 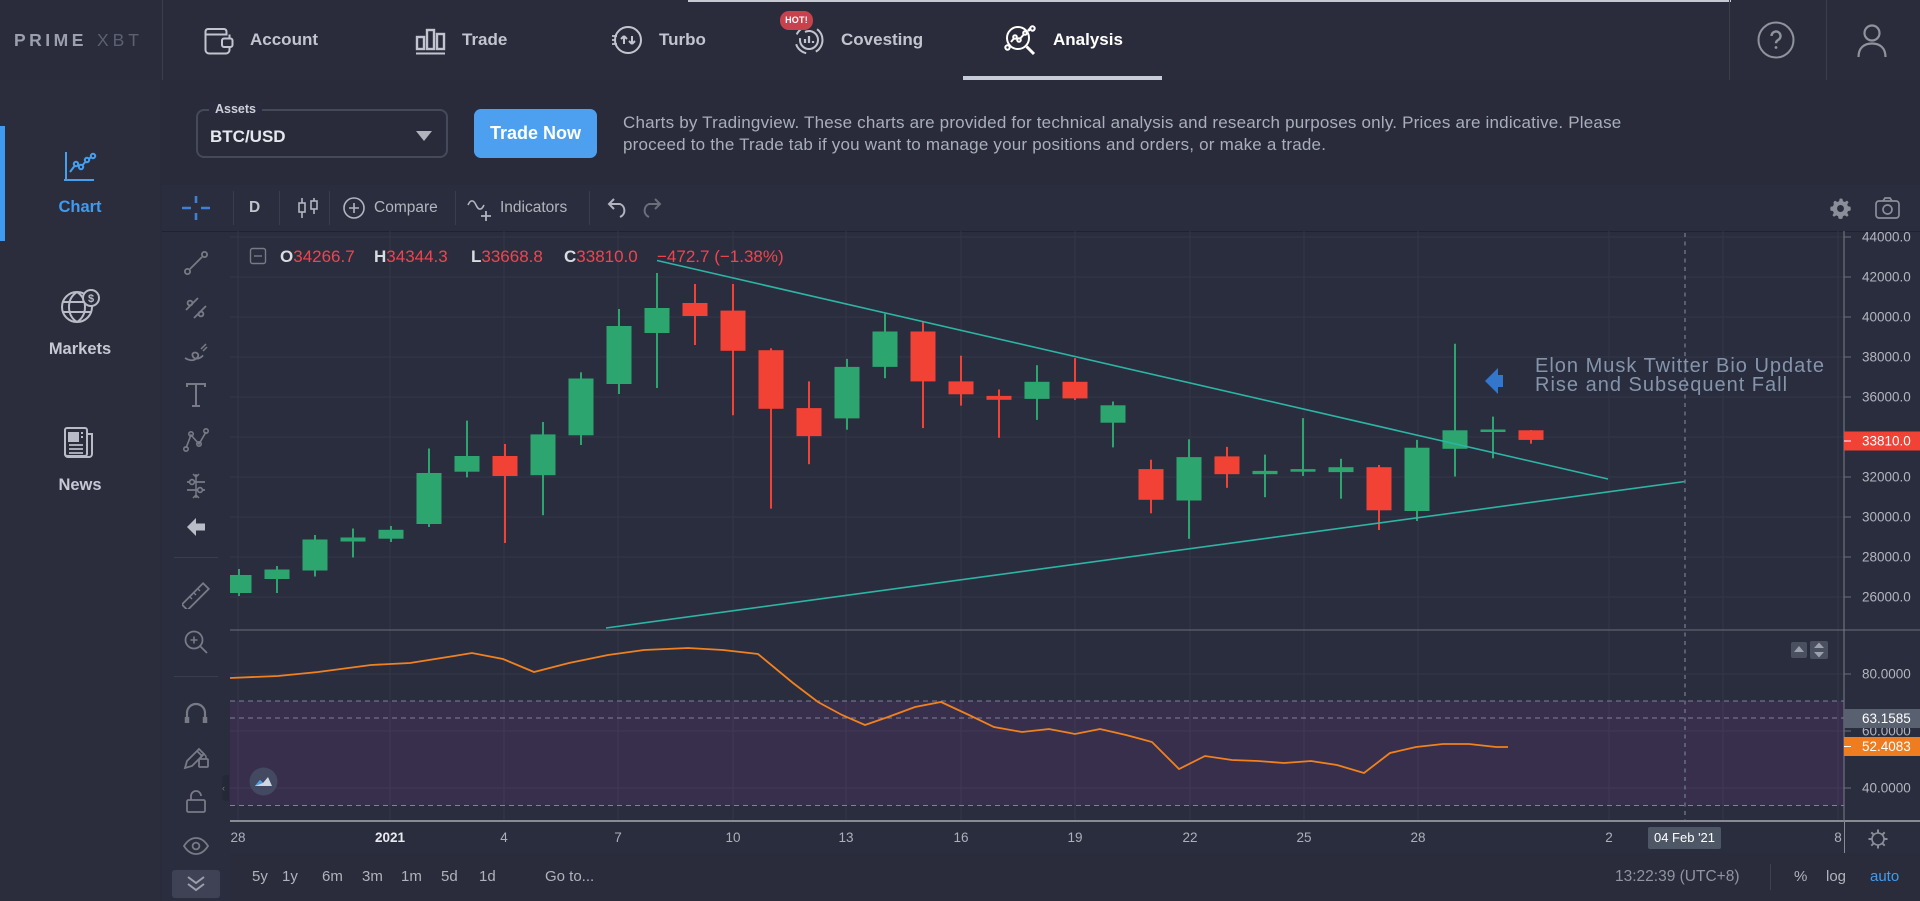 I want to click on svg-text: Elon Musk Twitter Bio Update, so click(x=1680, y=366).